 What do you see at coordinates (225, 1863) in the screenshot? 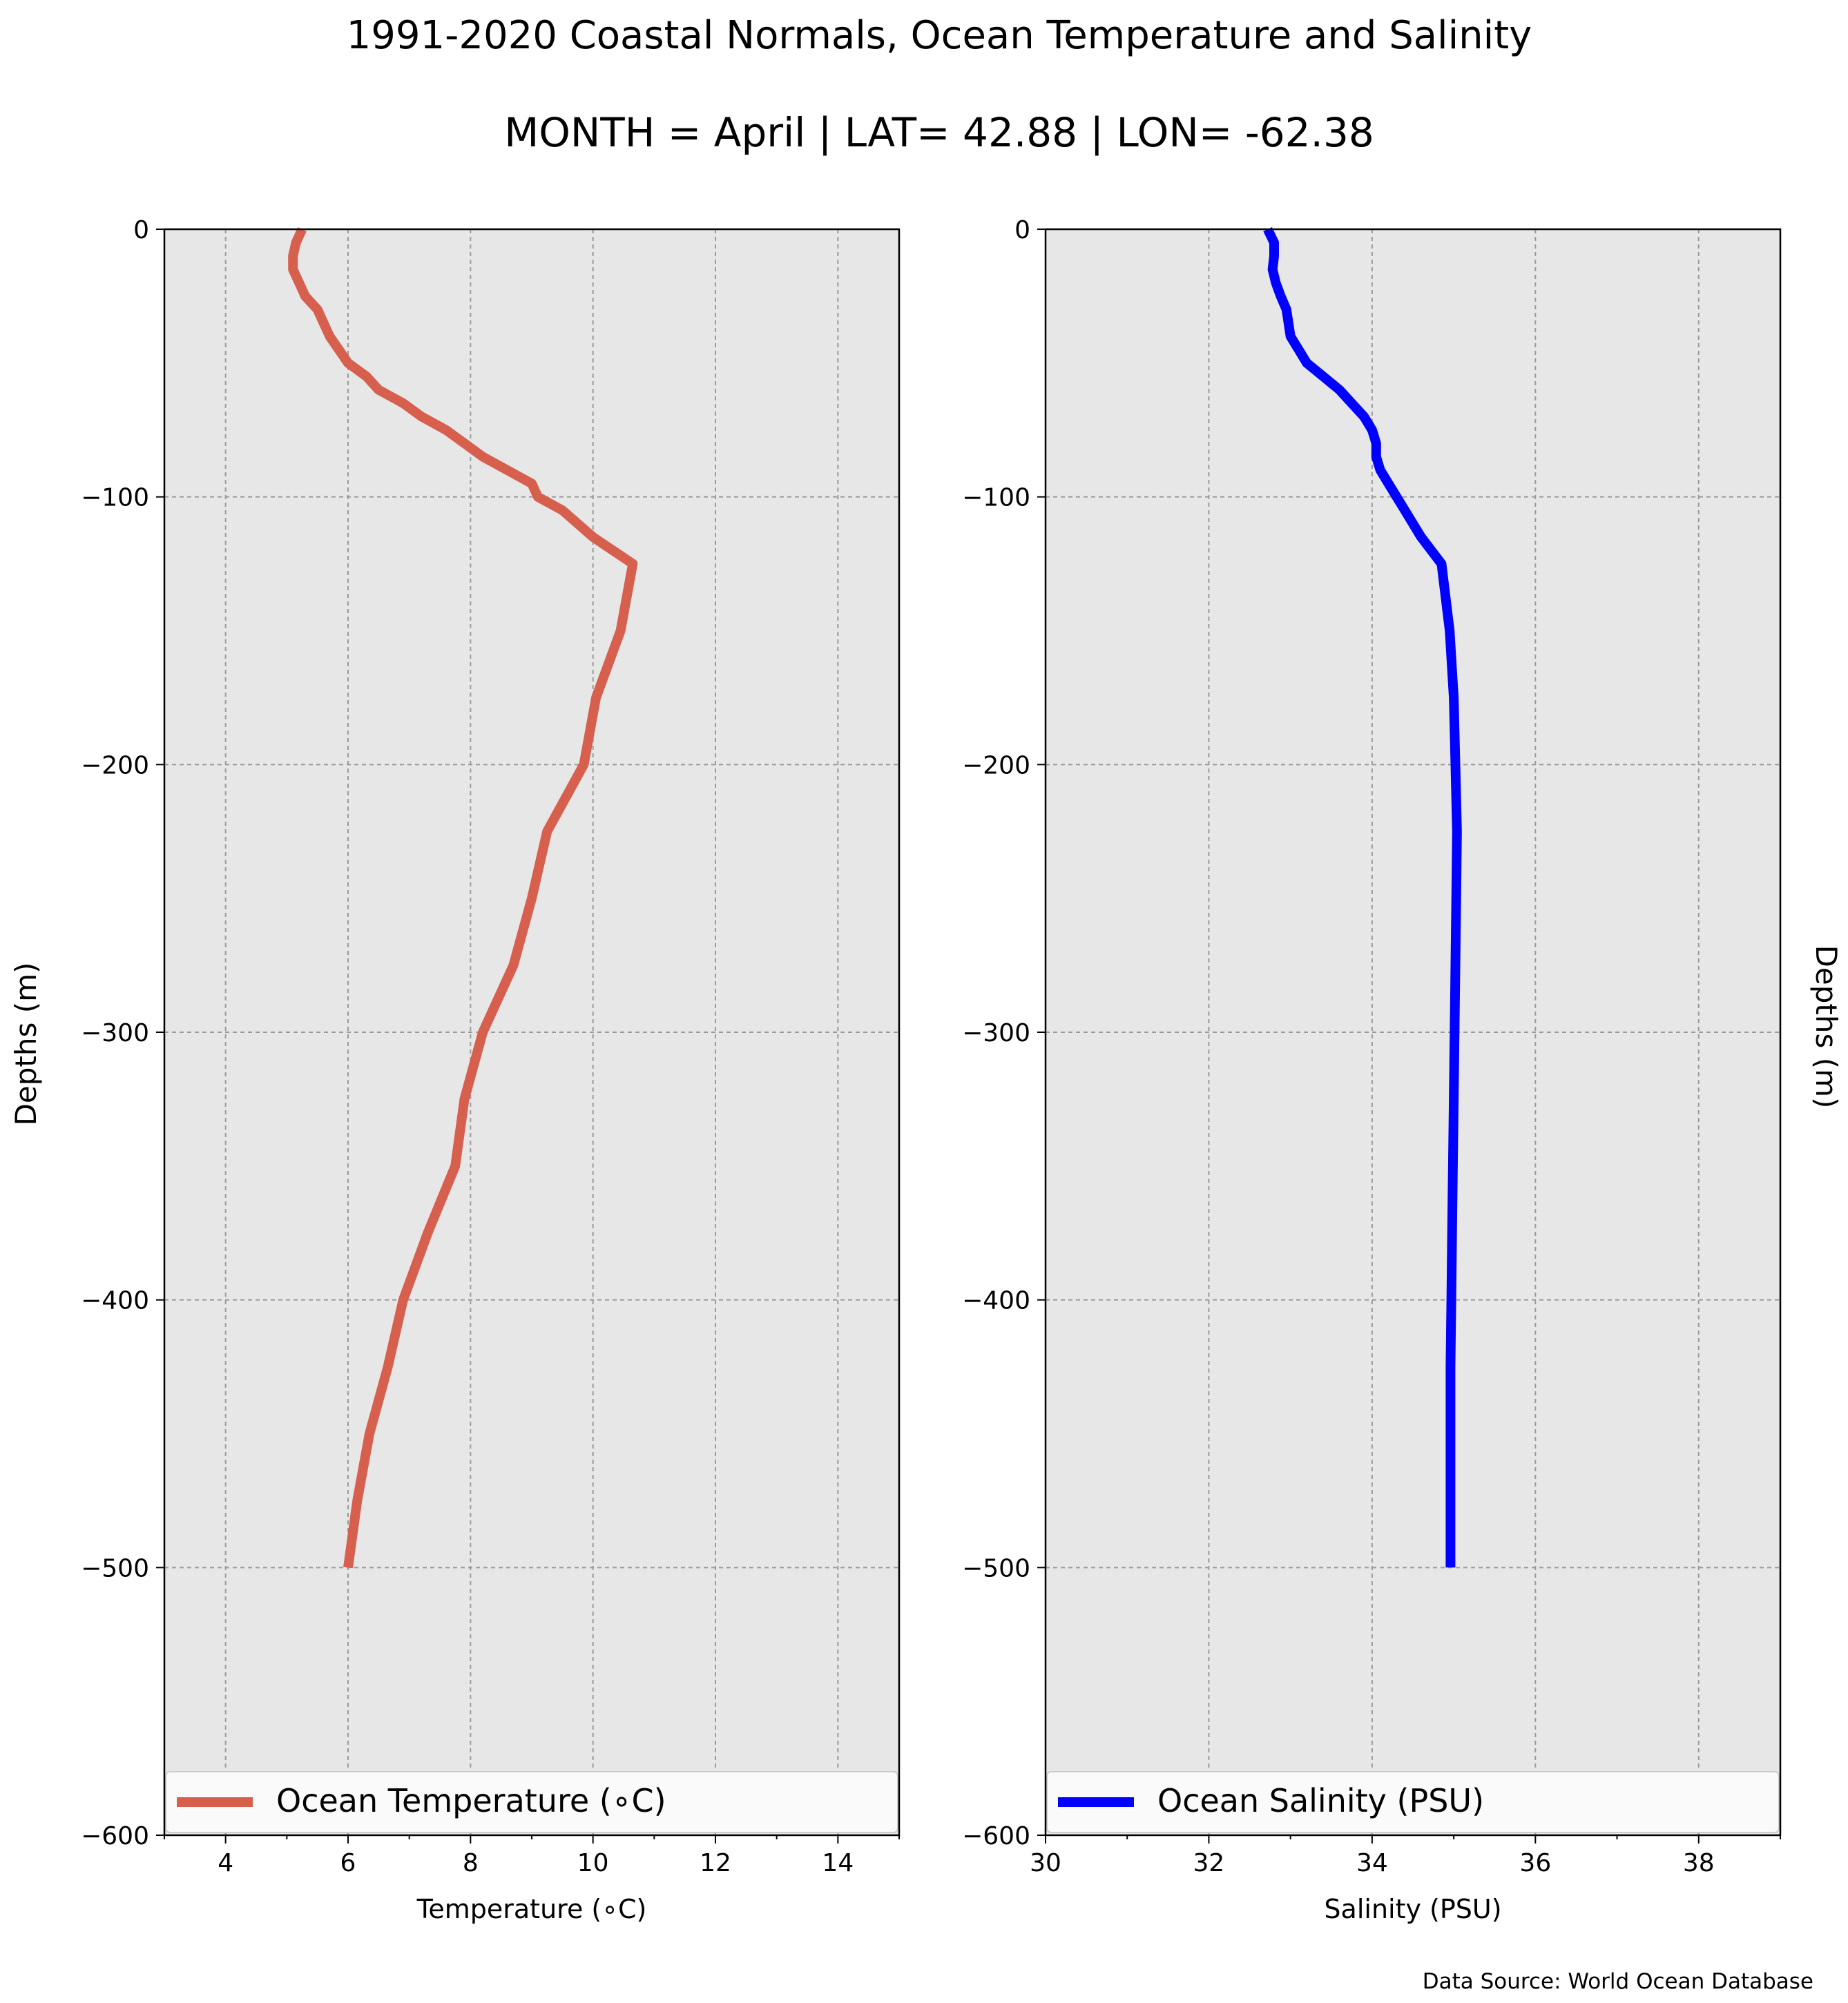
I see `temperature-x-tick-label: 4` at bounding box center [225, 1863].